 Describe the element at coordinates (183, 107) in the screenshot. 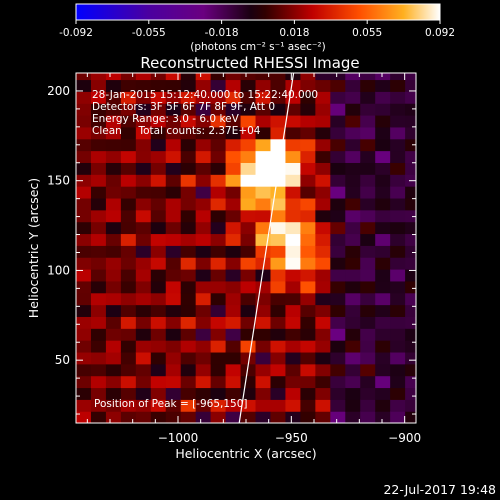

I see `annotation-detectors: Detectors: 3F 5F 6F 7F 8F 9F, Att 0` at that location.